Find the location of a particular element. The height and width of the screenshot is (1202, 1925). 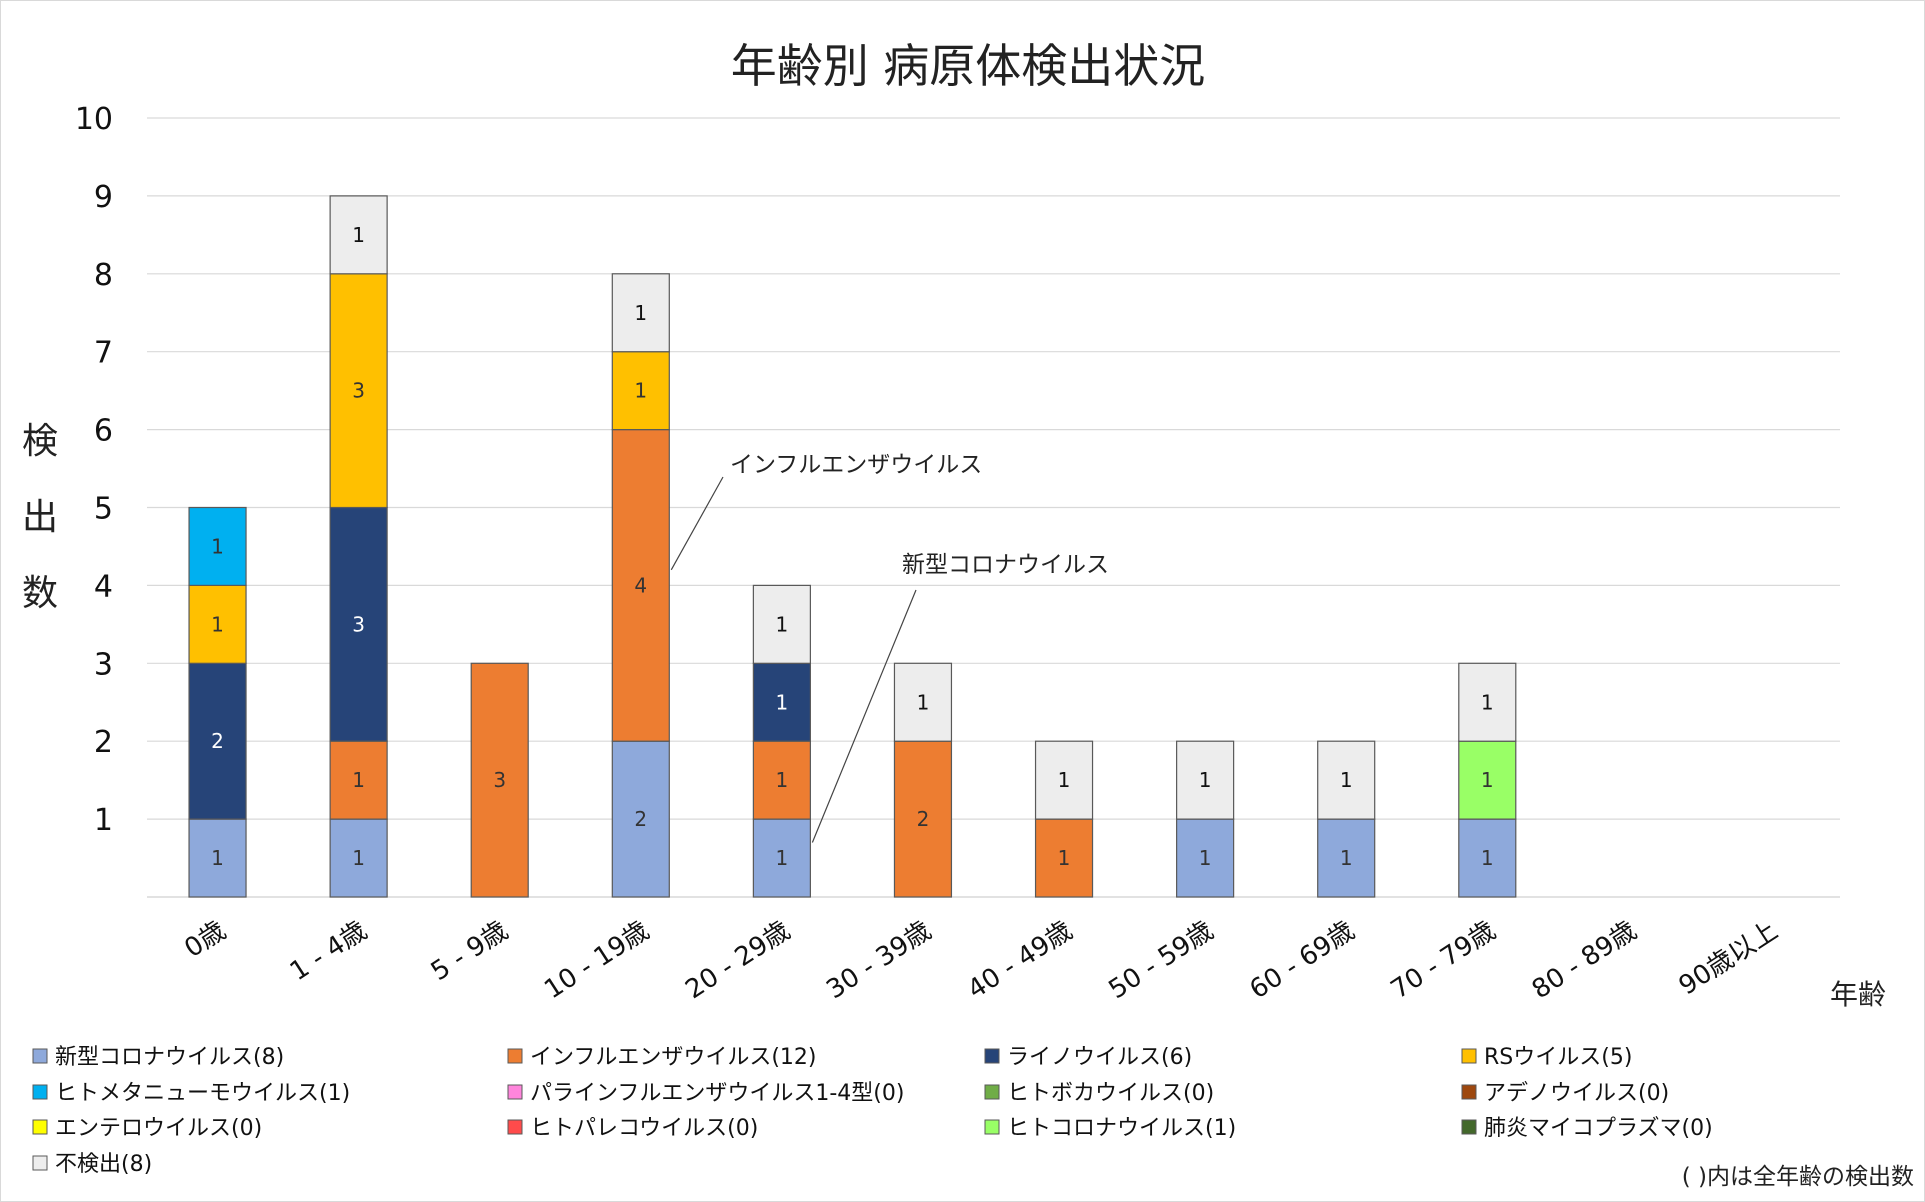

legend-label: 不検出(8) is located at coordinates (103, 1164).